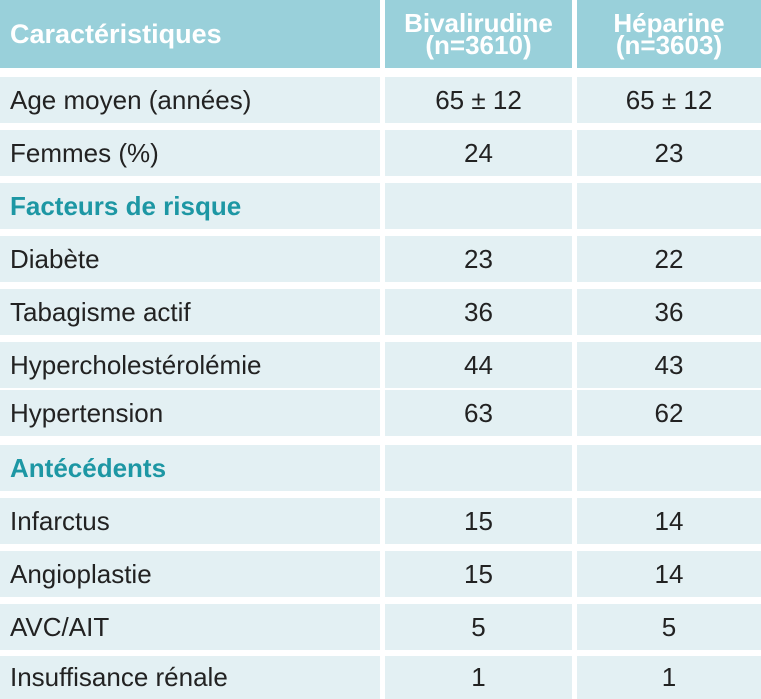 Image resolution: width=761 pixels, height=699 pixels. I want to click on table-row: Hypertension 63 62, so click(380, 413).